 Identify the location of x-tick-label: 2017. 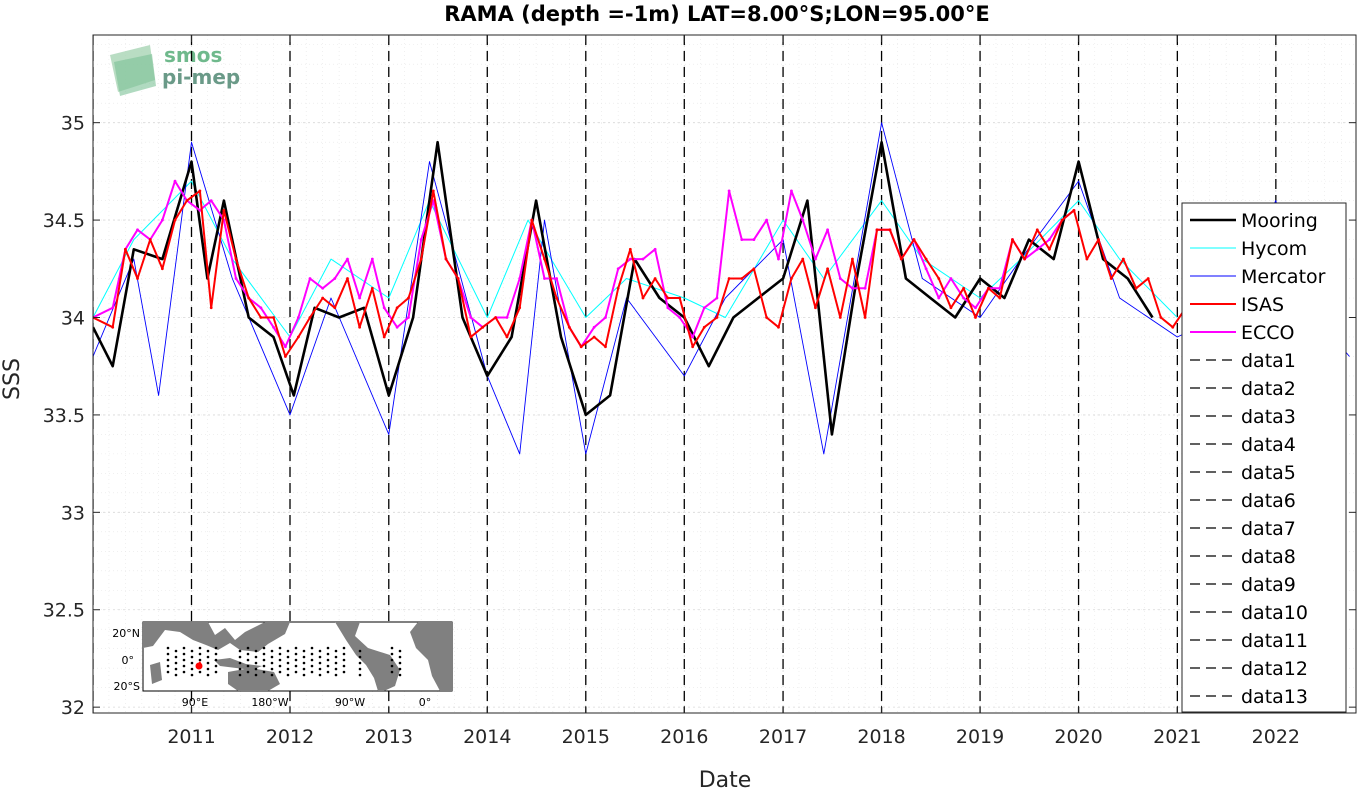
(783, 737).